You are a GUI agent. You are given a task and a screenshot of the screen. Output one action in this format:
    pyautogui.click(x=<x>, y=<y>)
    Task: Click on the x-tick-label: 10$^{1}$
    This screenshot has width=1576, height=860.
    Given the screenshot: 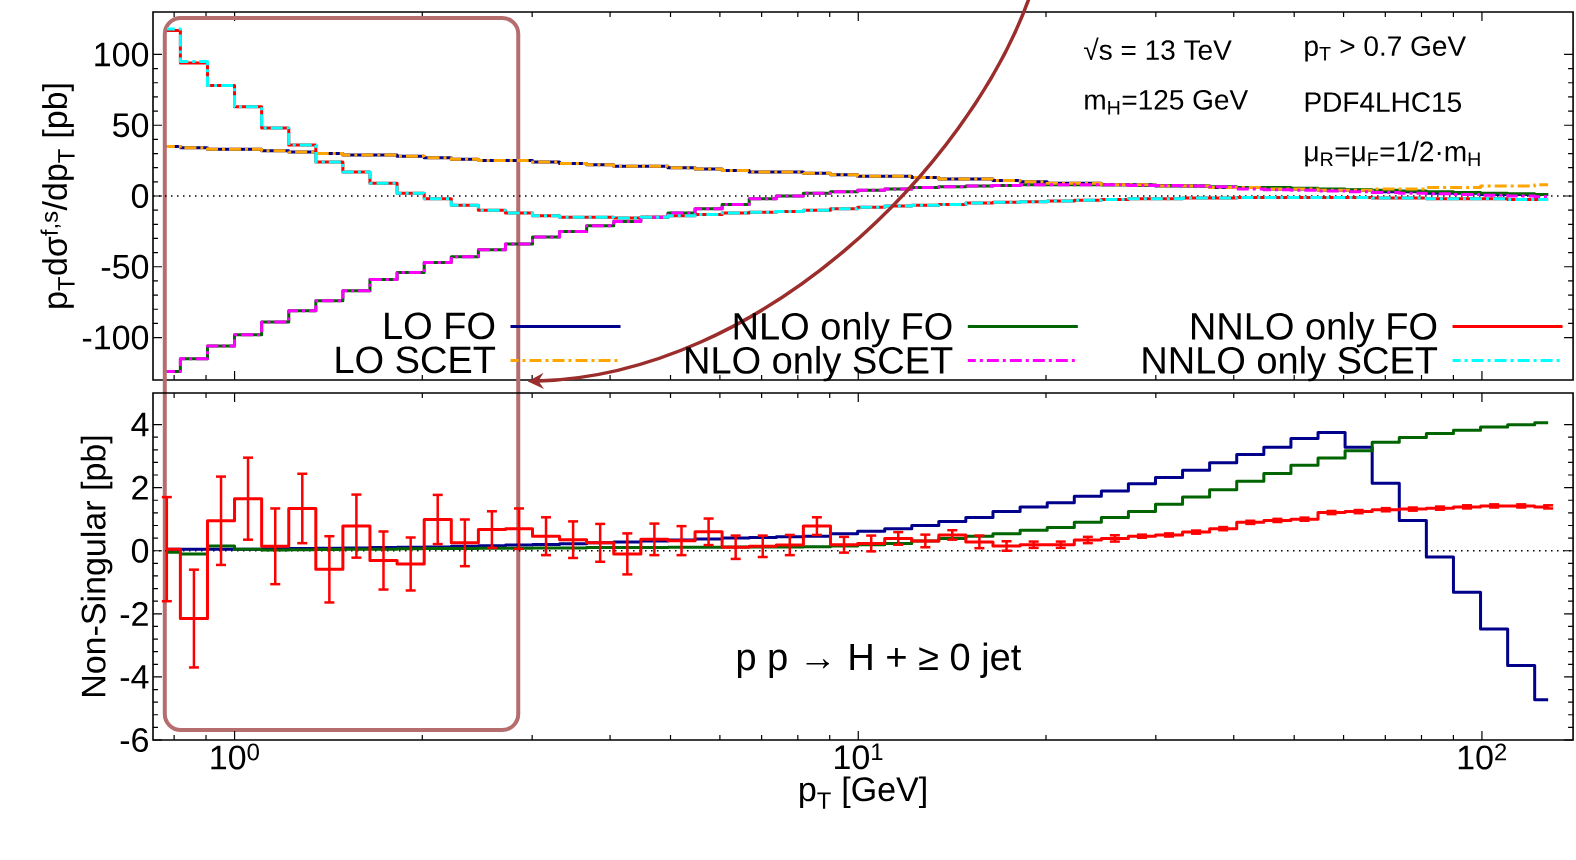 What is the action you would take?
    pyautogui.click(x=859, y=756)
    